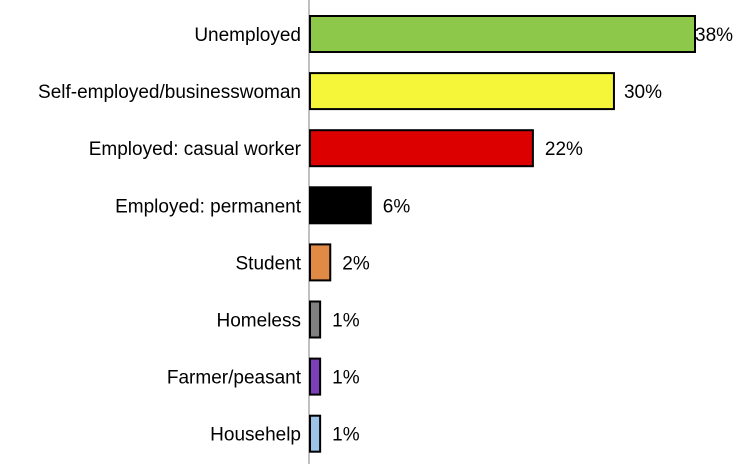  What do you see at coordinates (356, 263) in the screenshot?
I see `value-label-4: 2%` at bounding box center [356, 263].